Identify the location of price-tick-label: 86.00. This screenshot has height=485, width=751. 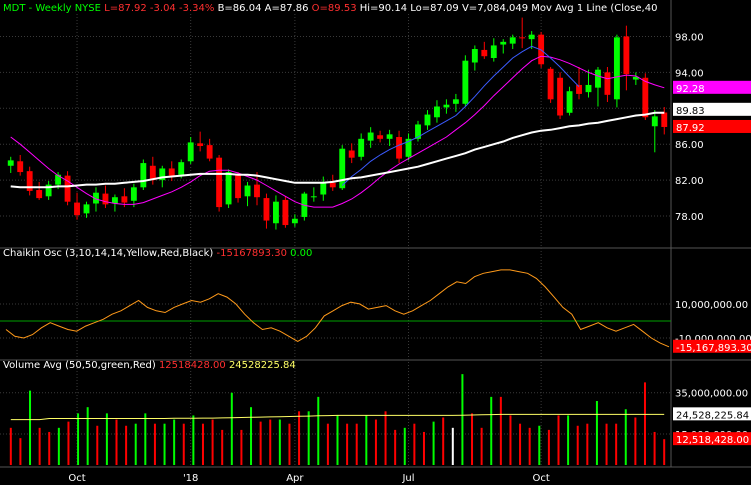
(689, 145).